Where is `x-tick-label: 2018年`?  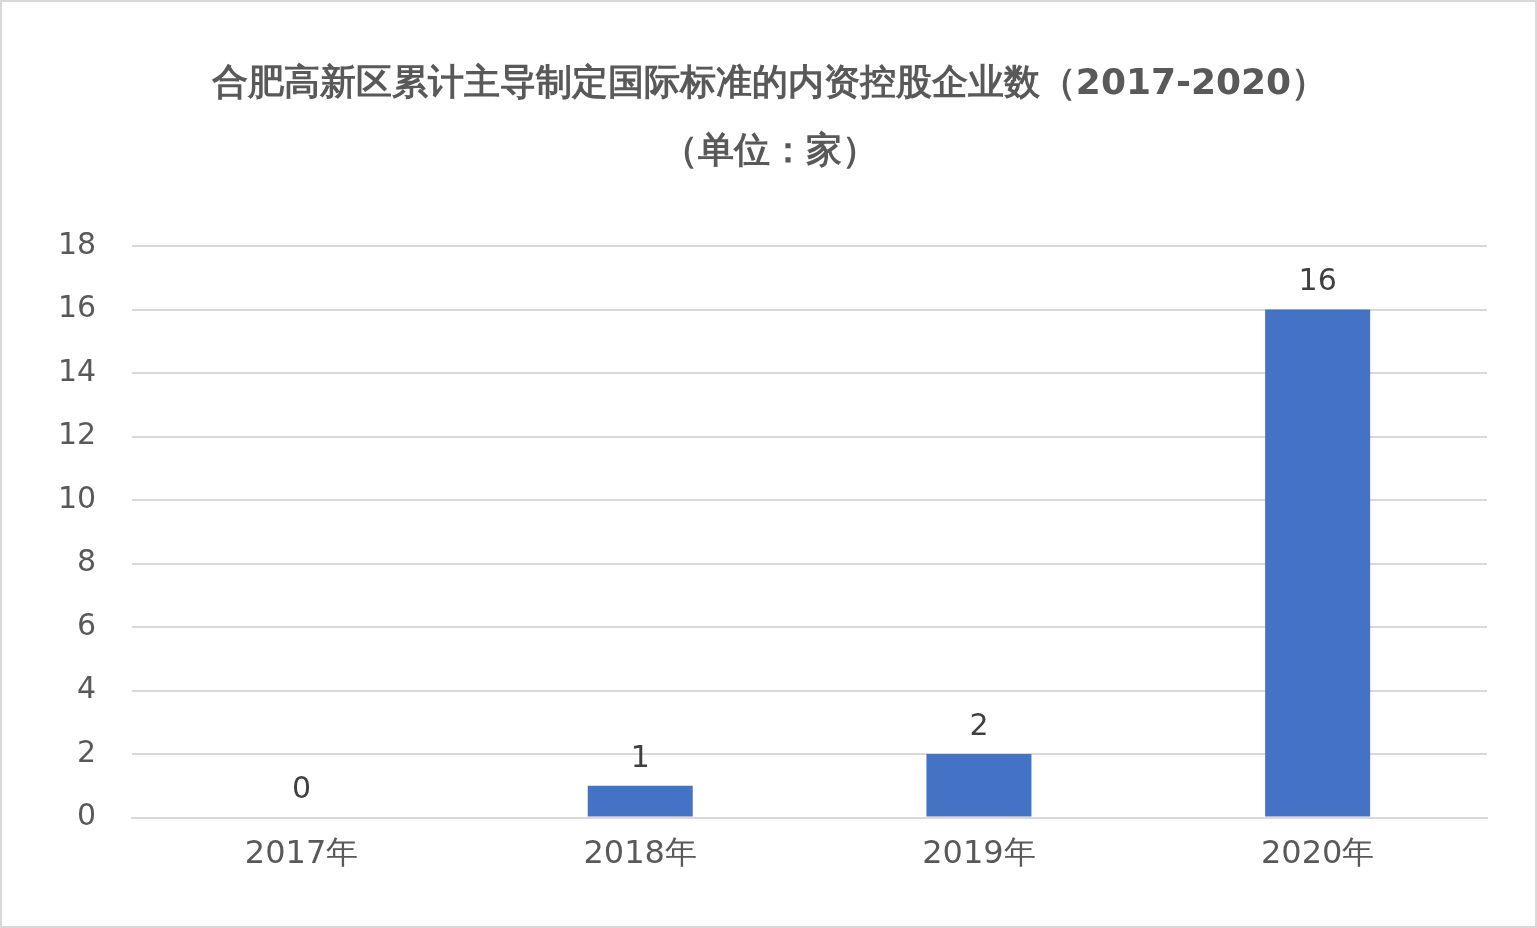
x-tick-label: 2018年 is located at coordinates (640, 852).